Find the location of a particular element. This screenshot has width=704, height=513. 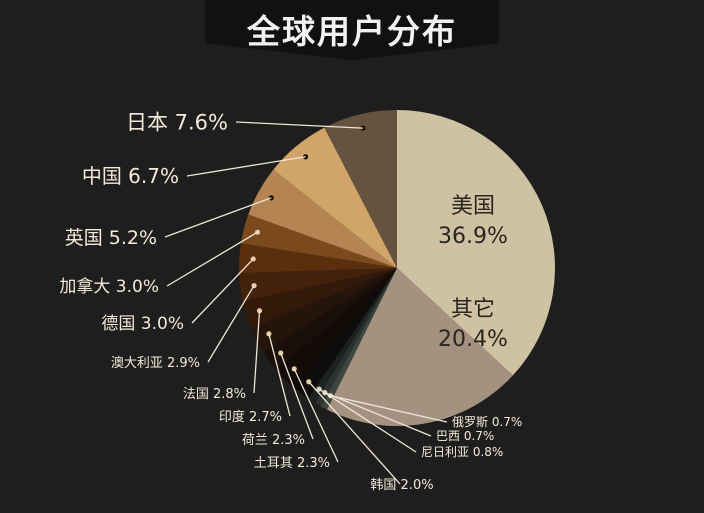

slice-label: 中国 6.7% is located at coordinates (130, 176).